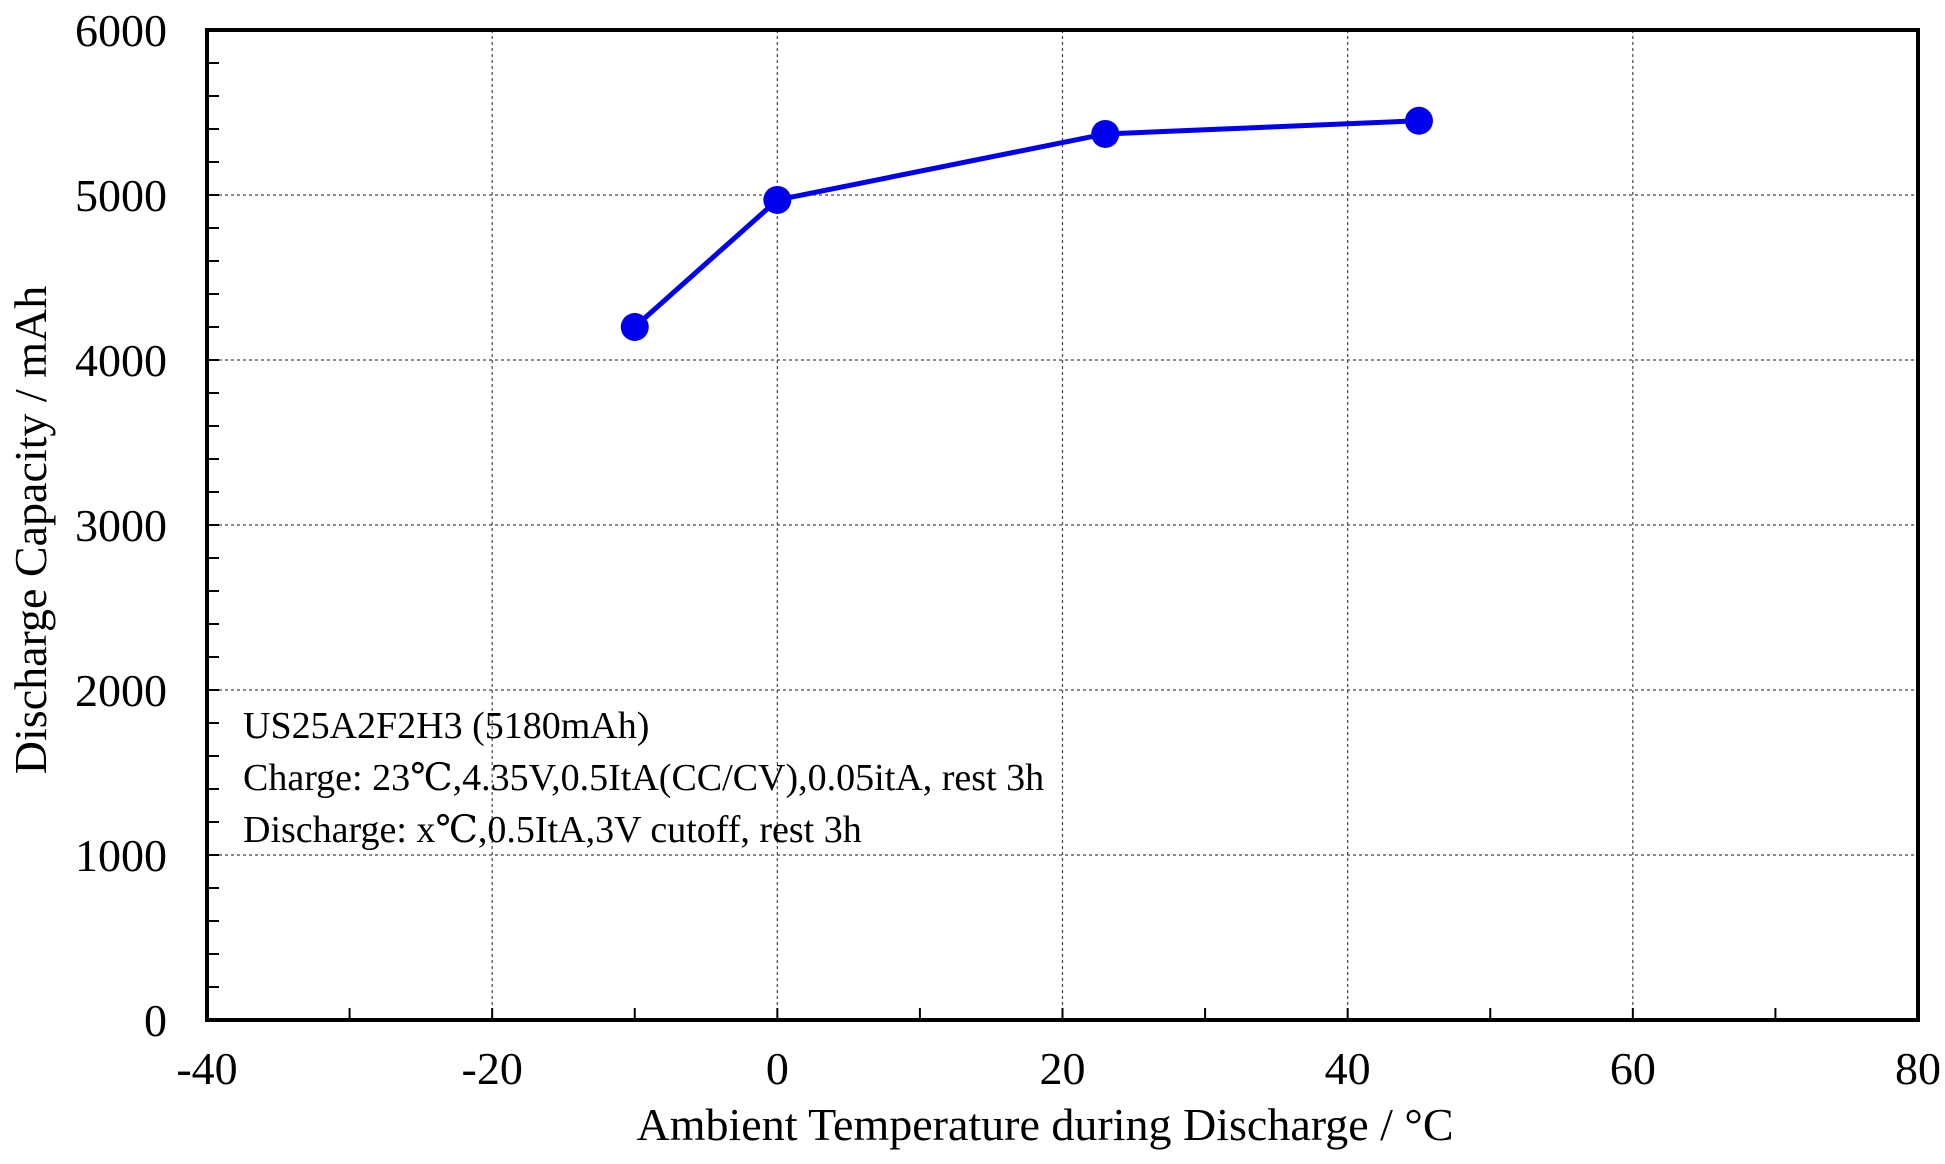 The image size is (1945, 1164). I want to click on annotation-discharge-conditions: Discharge: x℃,0.5ItA,3V cutoff, rest 3h, so click(552, 830).